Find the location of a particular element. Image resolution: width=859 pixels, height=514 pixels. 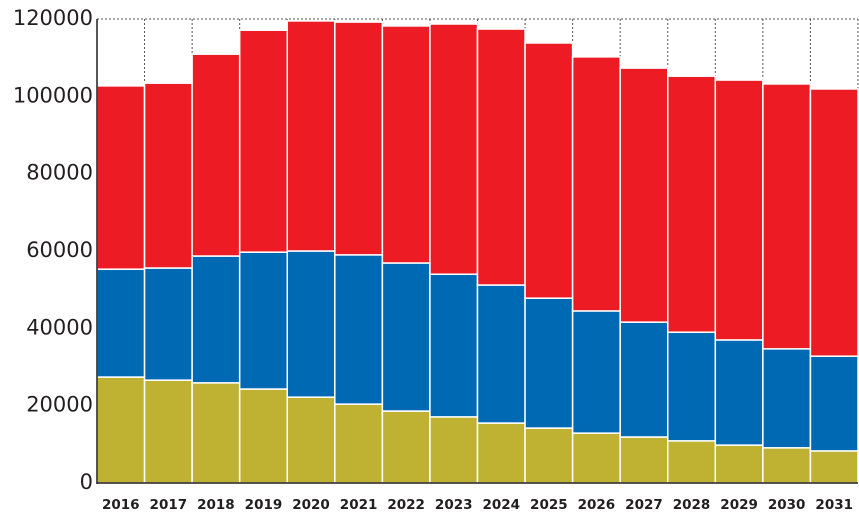

x-tick-label: 2024 is located at coordinates (501, 505).